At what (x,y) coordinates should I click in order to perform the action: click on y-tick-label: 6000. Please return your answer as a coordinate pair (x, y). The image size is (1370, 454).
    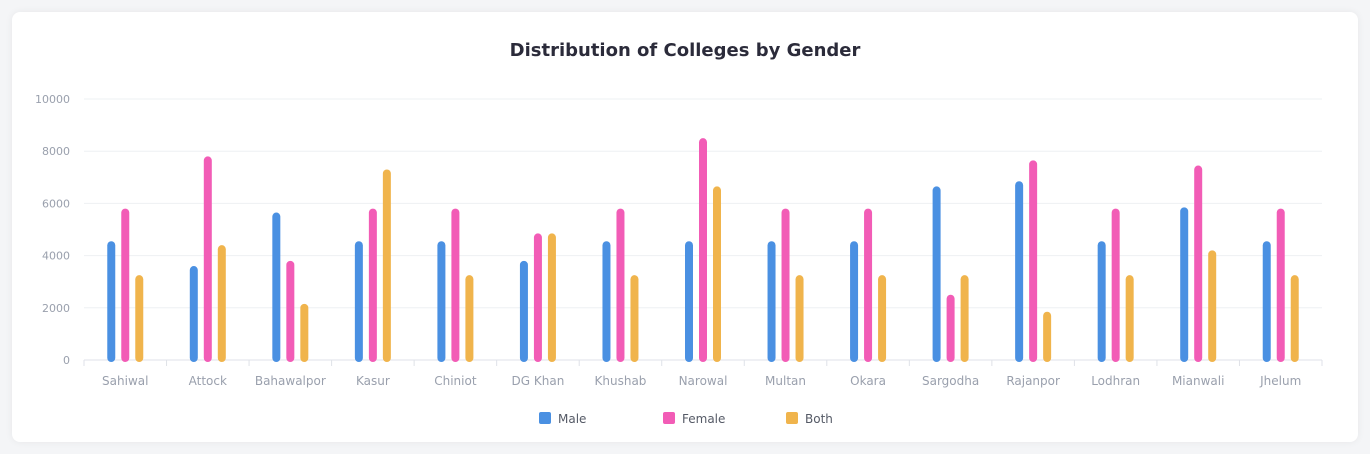
    Looking at the image, I should click on (56, 203).